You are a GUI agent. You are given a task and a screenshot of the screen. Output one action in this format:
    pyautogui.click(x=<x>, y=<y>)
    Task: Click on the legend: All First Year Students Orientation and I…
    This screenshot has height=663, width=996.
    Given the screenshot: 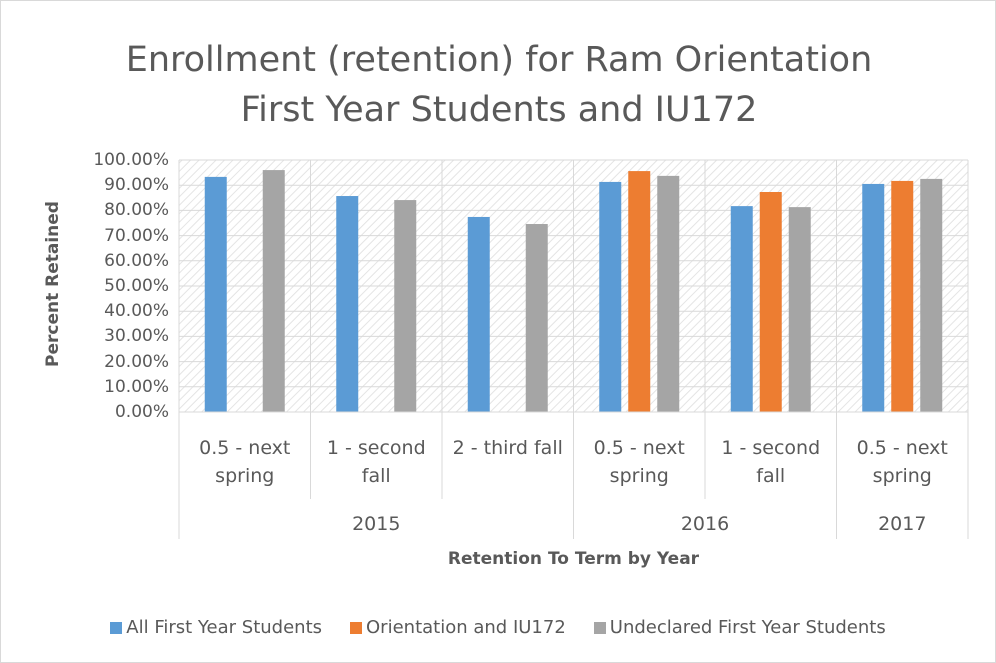 What is the action you would take?
    pyautogui.click(x=498, y=627)
    